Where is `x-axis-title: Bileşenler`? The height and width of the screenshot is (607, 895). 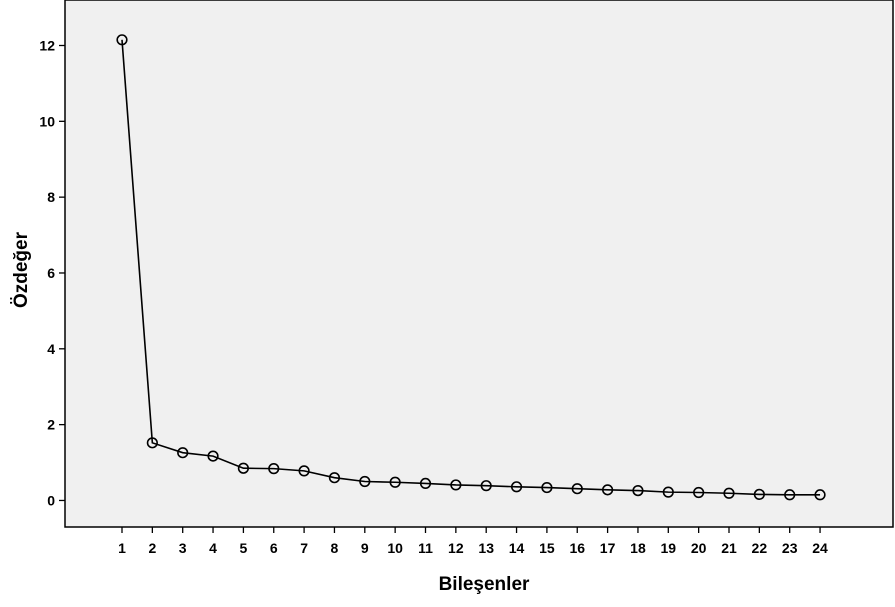 x-axis-title: Bileşenler is located at coordinates (484, 584).